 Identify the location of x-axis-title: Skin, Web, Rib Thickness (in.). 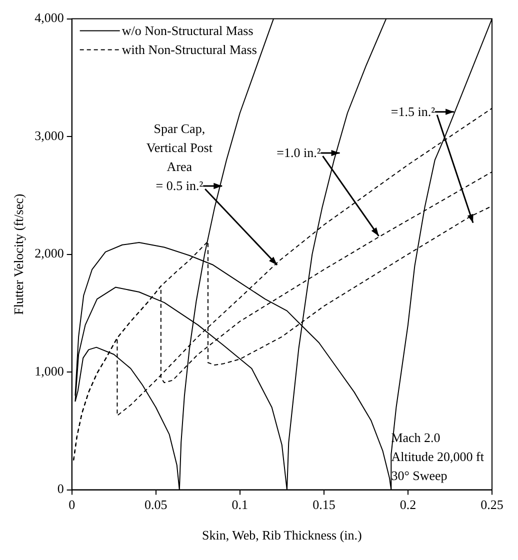
(282, 535).